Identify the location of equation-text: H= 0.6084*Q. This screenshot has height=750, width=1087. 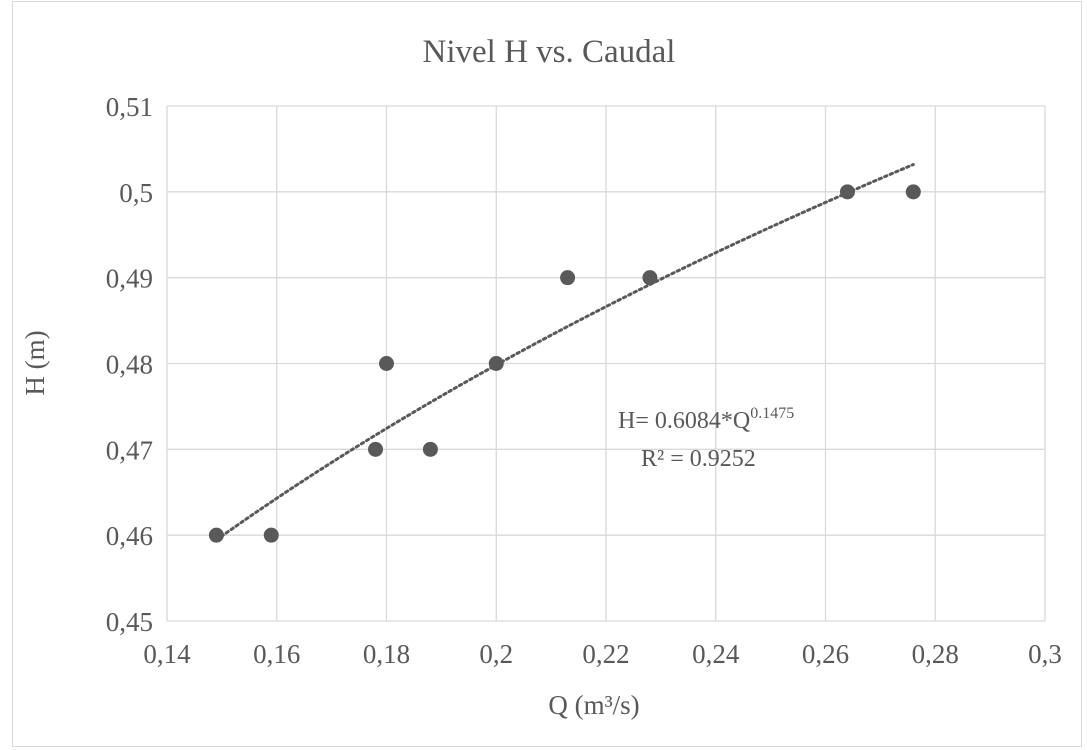
(684, 421).